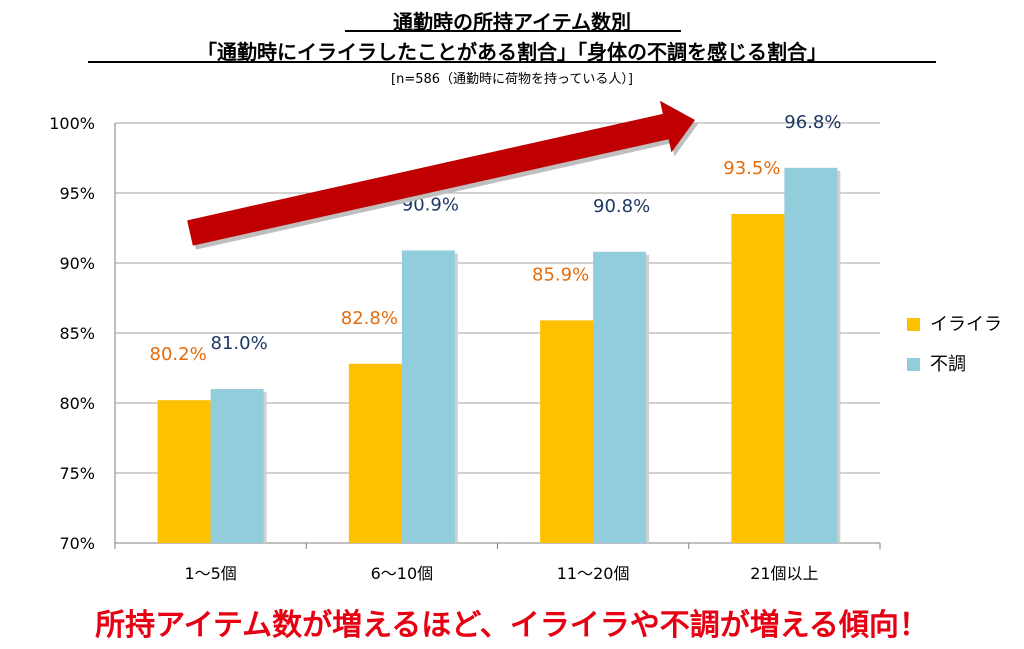 This screenshot has width=1024, height=649. What do you see at coordinates (812, 122) in the screenshot?
I see `data-label: 96.8%` at bounding box center [812, 122].